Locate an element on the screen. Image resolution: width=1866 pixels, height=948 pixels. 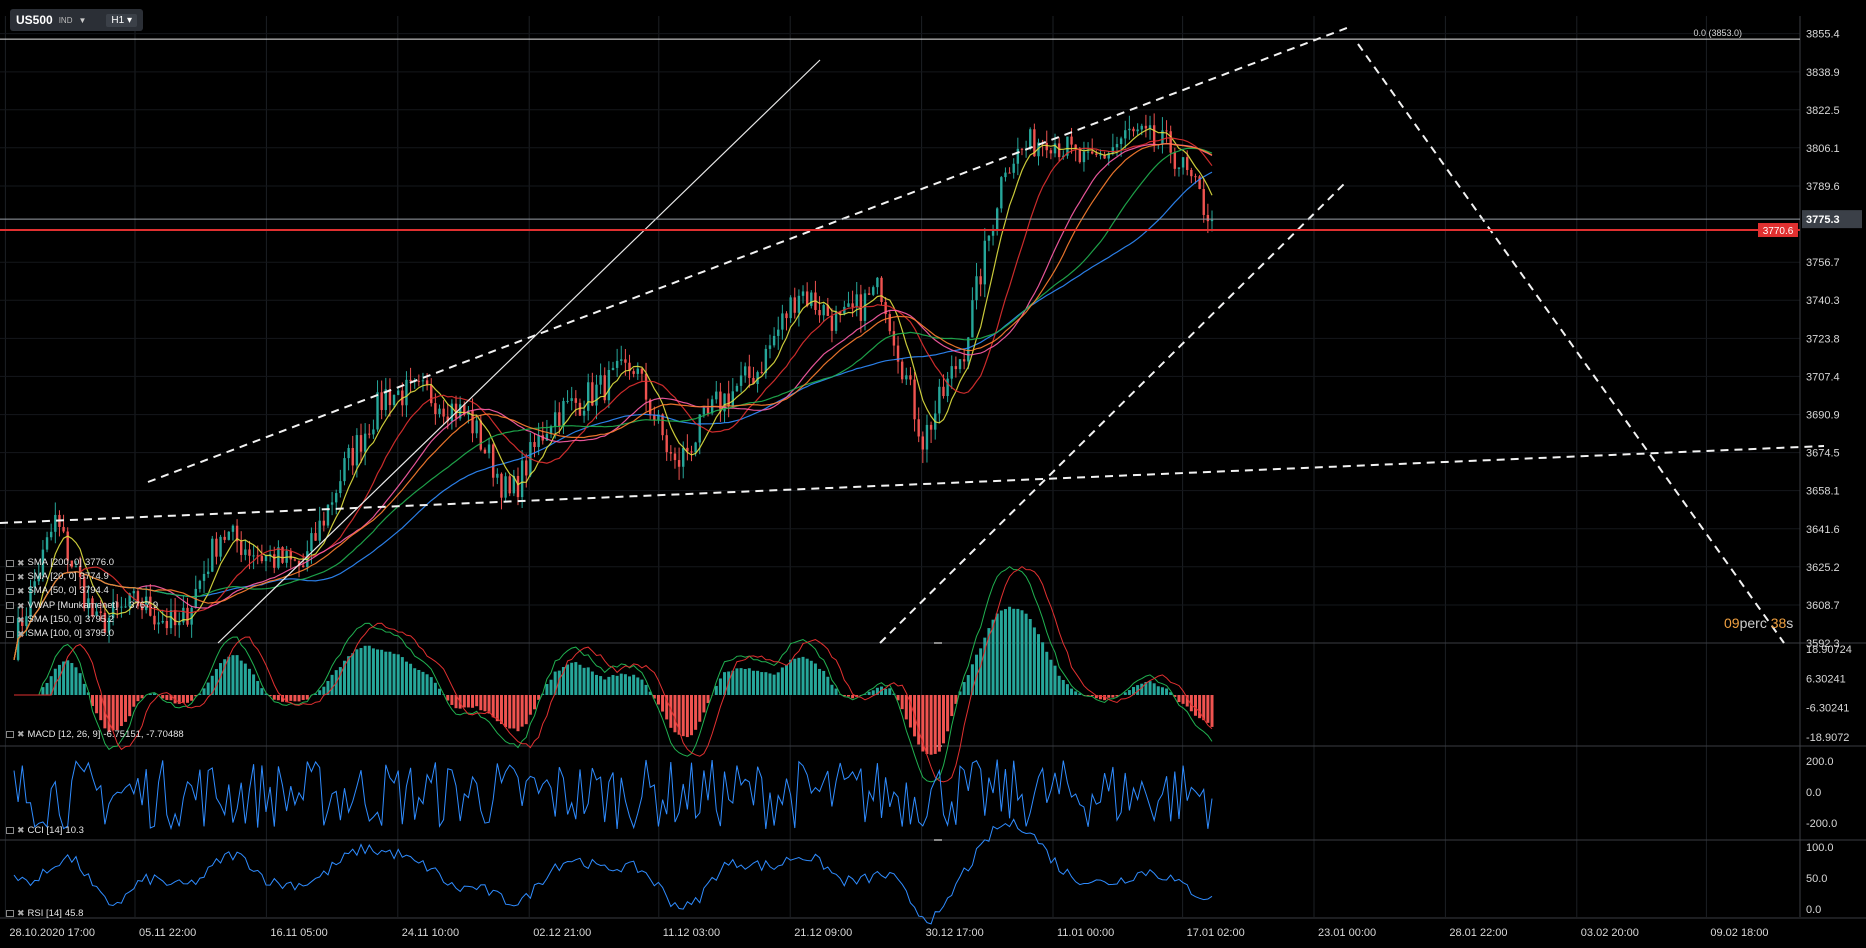
legend-item-sma50: ✖ SMA [50, 0] 3794.4 is located at coordinates (82, 591).